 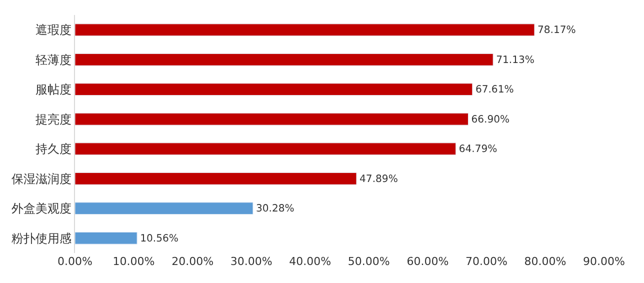 What do you see at coordinates (54, 30) in the screenshot?
I see `y-tick-label: 遮瑕度` at bounding box center [54, 30].